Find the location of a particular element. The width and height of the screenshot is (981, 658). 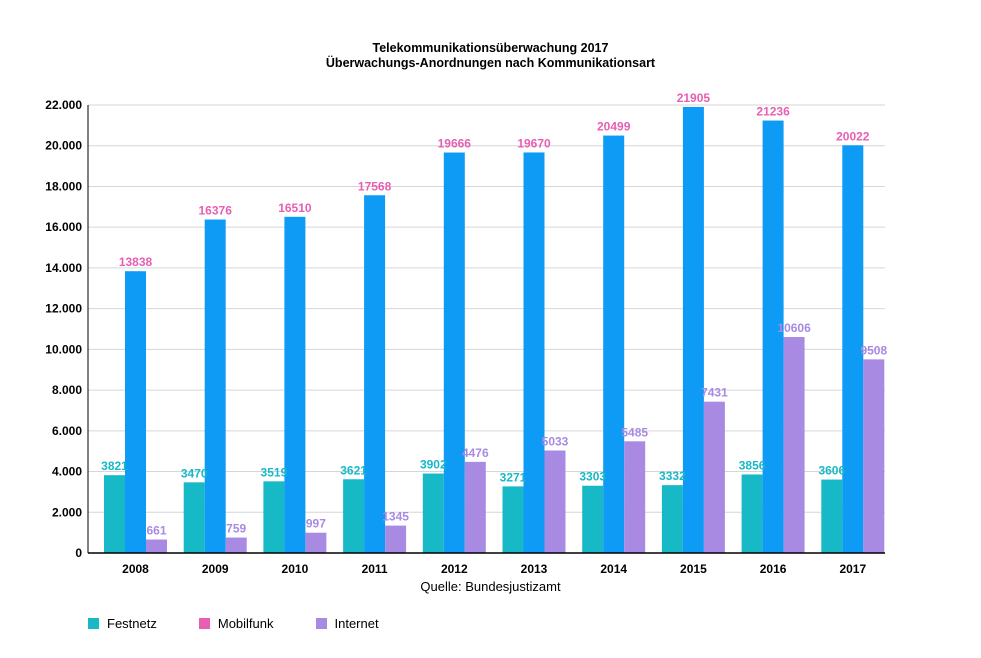

bar-internet-2009 is located at coordinates (236, 545).